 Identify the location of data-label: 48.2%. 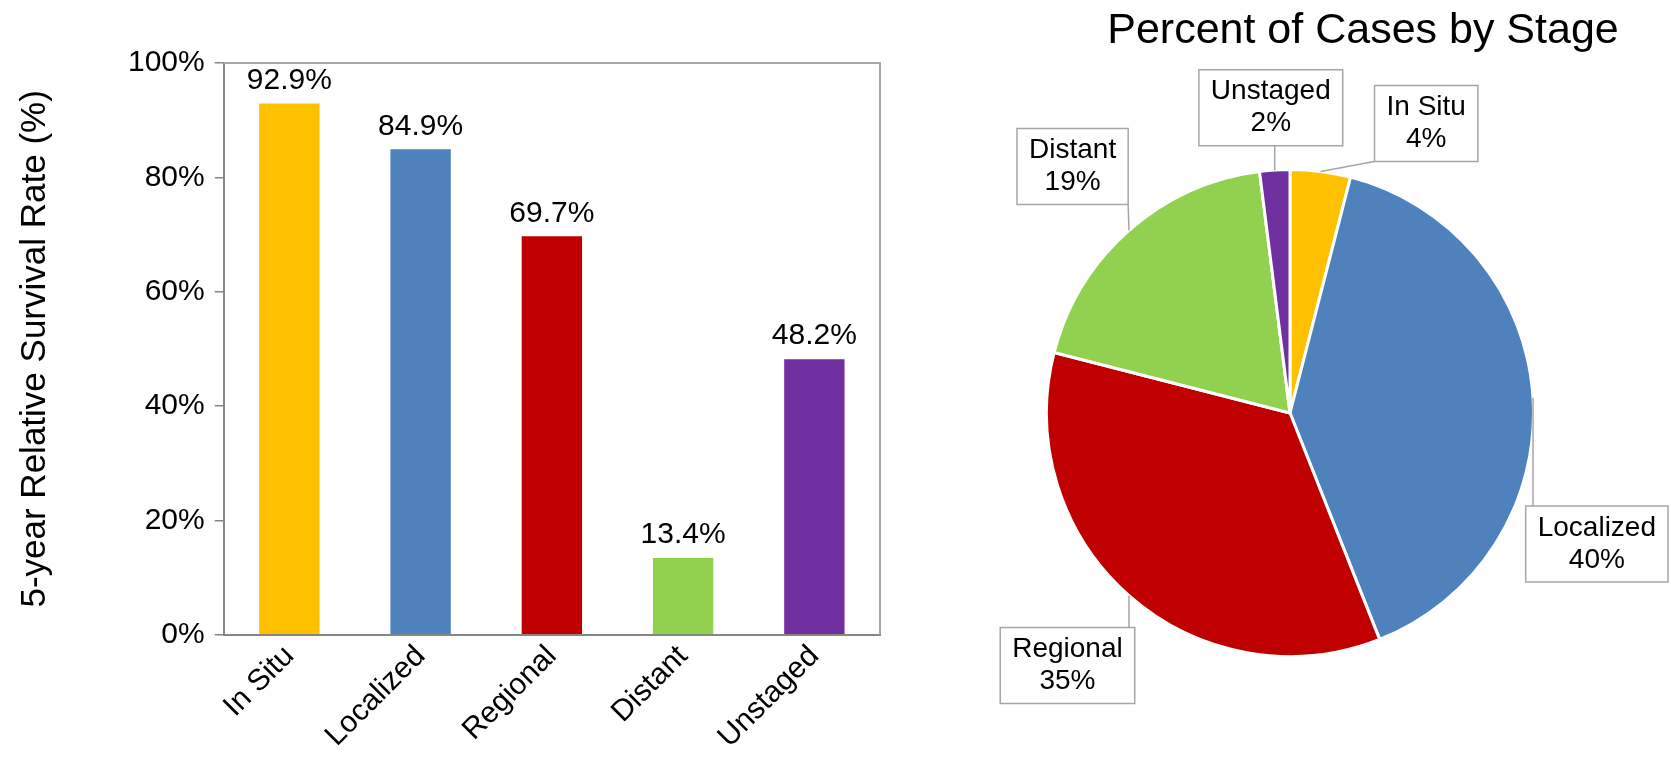
(814, 334).